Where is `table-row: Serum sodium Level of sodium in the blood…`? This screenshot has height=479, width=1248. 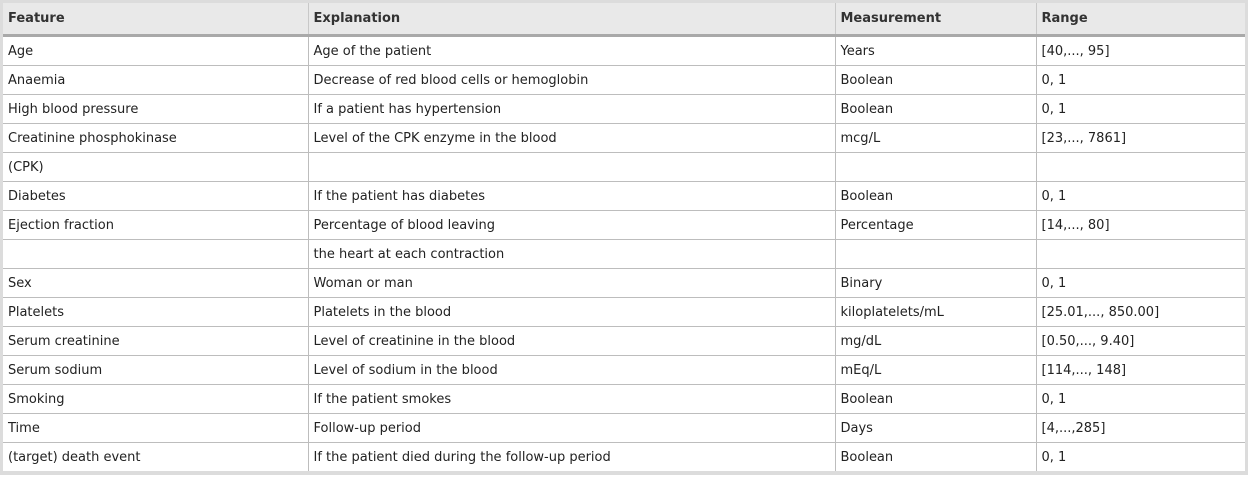
table-row: Serum sodium Level of sodium in the blood… is located at coordinates (624, 370).